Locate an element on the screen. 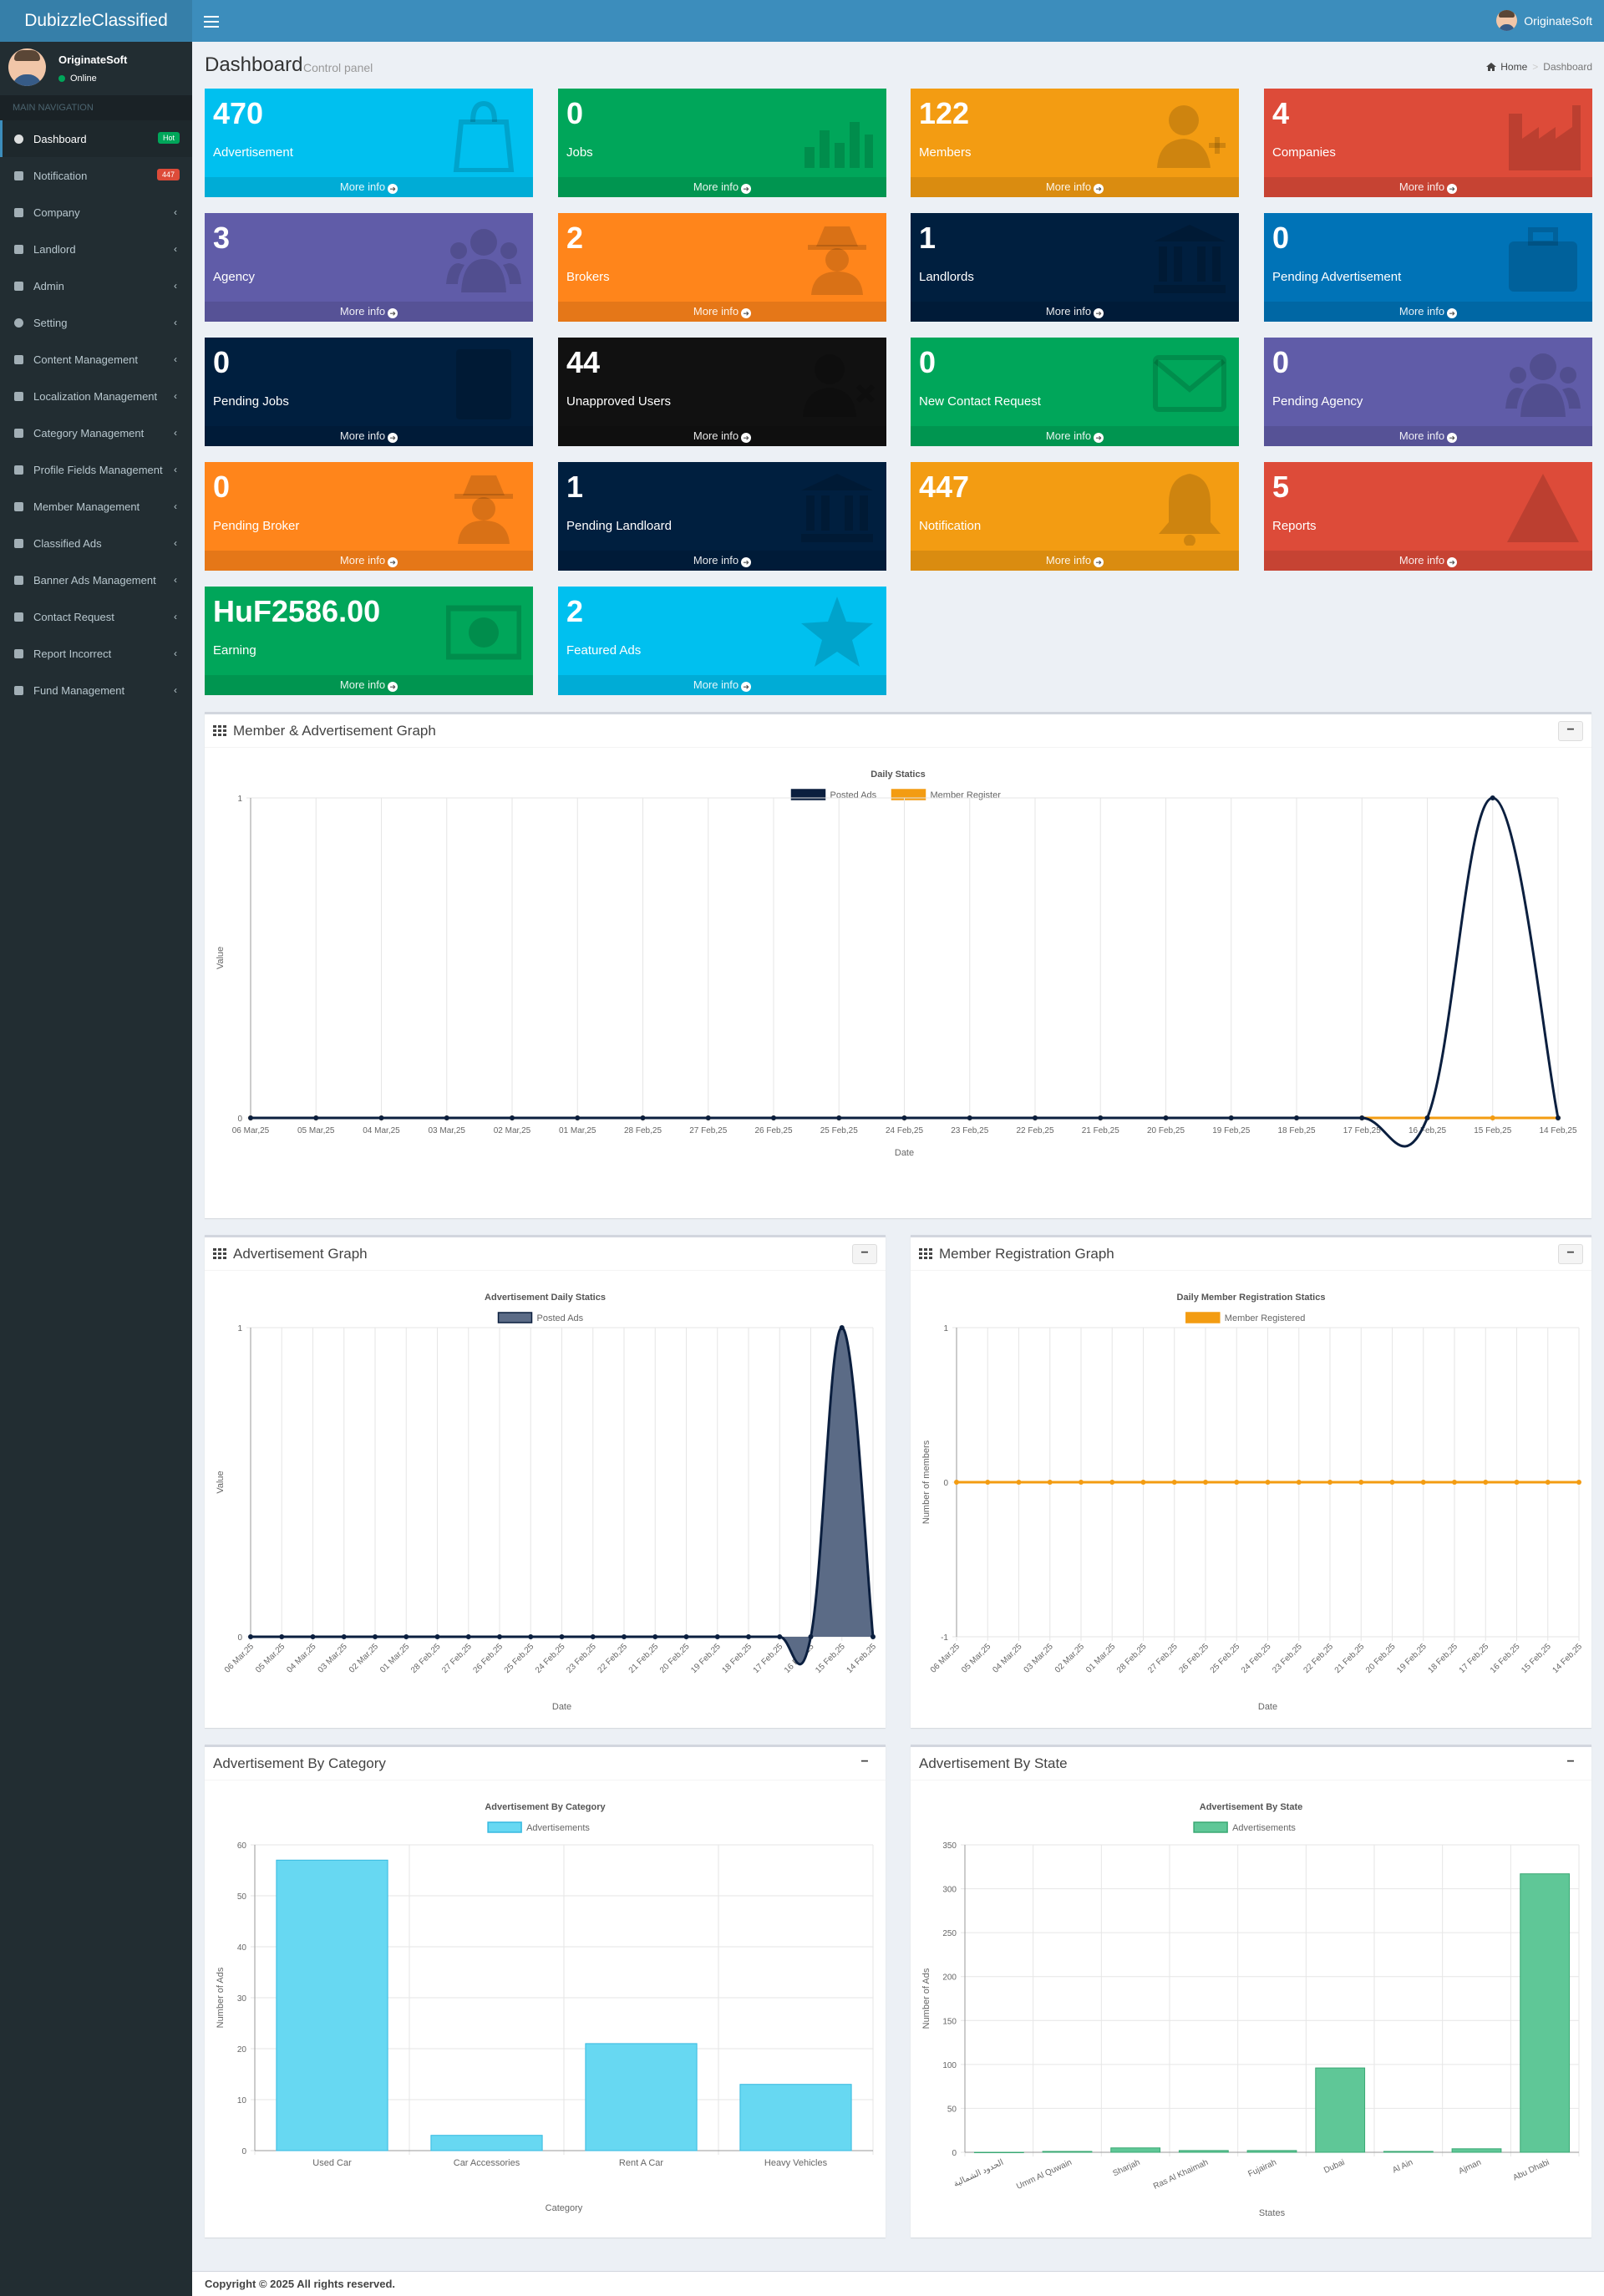 The width and height of the screenshot is (1604, 2296). user-menu: OriginateSoft is located at coordinates (1544, 21).